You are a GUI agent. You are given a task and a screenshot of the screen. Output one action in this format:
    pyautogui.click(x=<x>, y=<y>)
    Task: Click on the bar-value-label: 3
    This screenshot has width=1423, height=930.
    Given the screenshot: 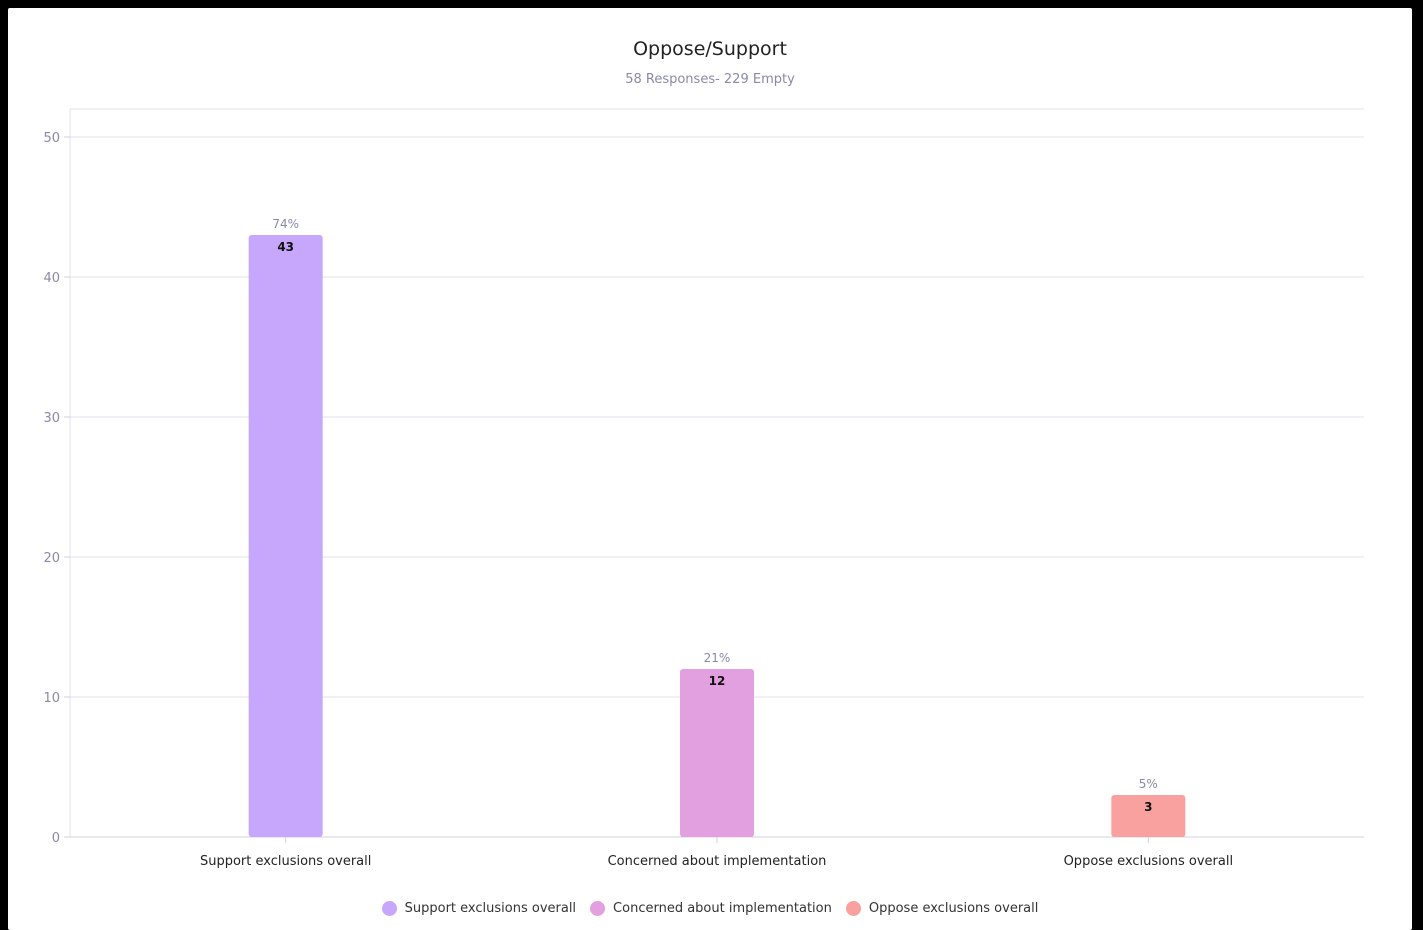 What is the action you would take?
    pyautogui.click(x=1148, y=807)
    